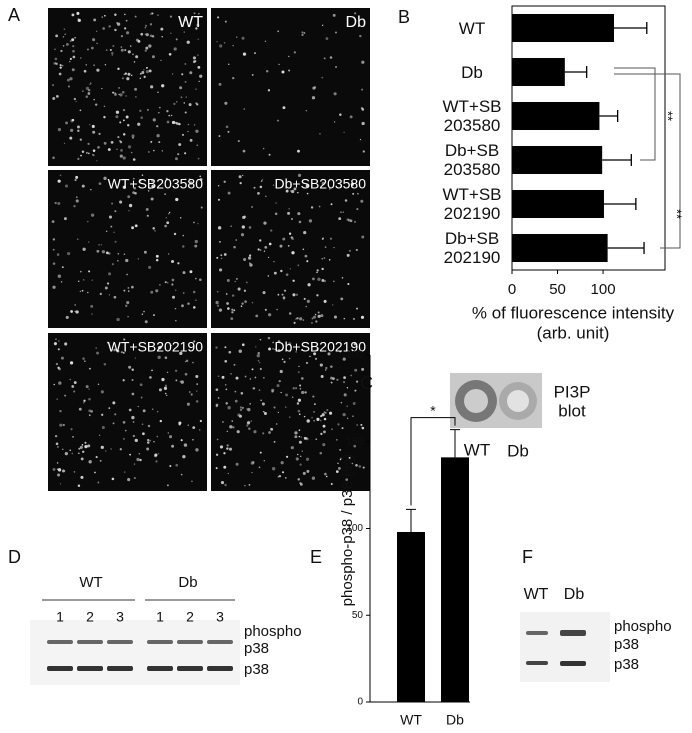  What do you see at coordinates (677, 214) in the screenshot?
I see `significance: **` at bounding box center [677, 214].